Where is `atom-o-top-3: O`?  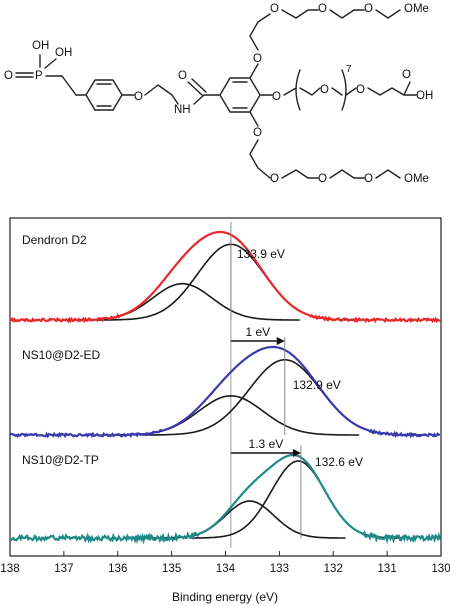
atom-o-top-3: O is located at coordinates (368, 9).